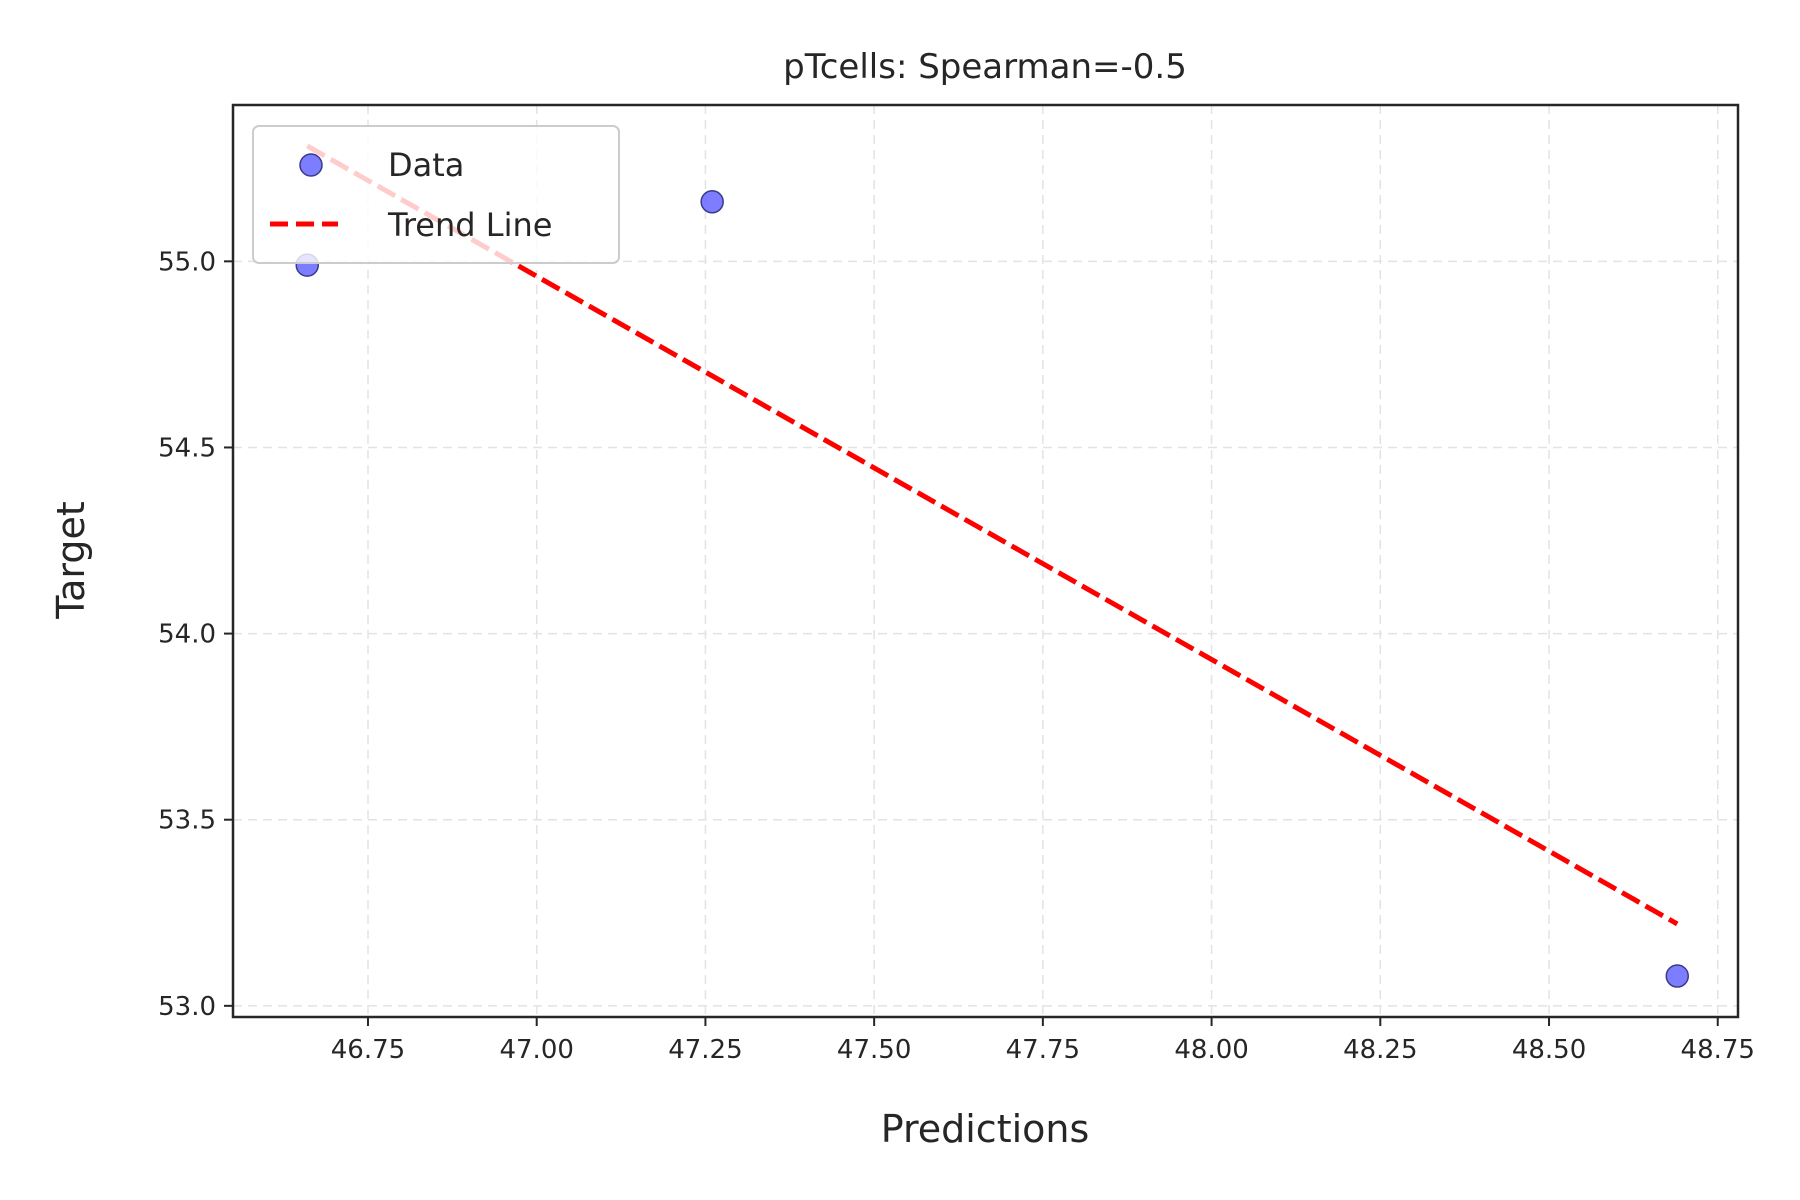 The height and width of the screenshot is (1200, 1800). Describe the element at coordinates (985, 1129) in the screenshot. I see `x-axis-label: Predictions` at that location.